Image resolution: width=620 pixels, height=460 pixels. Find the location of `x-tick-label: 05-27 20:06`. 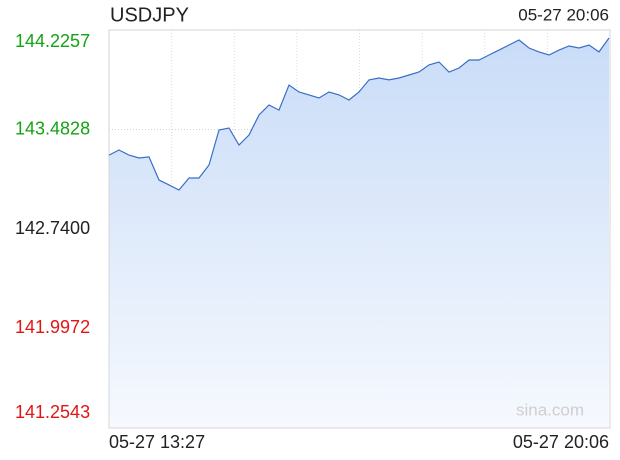

x-tick-label: 05-27 20:06 is located at coordinates (561, 442).